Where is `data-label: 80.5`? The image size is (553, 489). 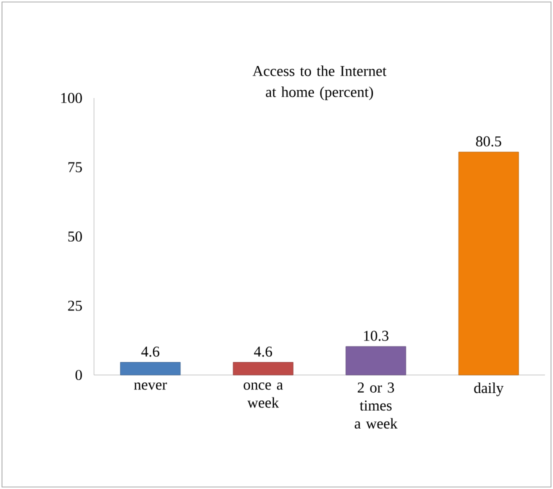 data-label: 80.5 is located at coordinates (489, 141).